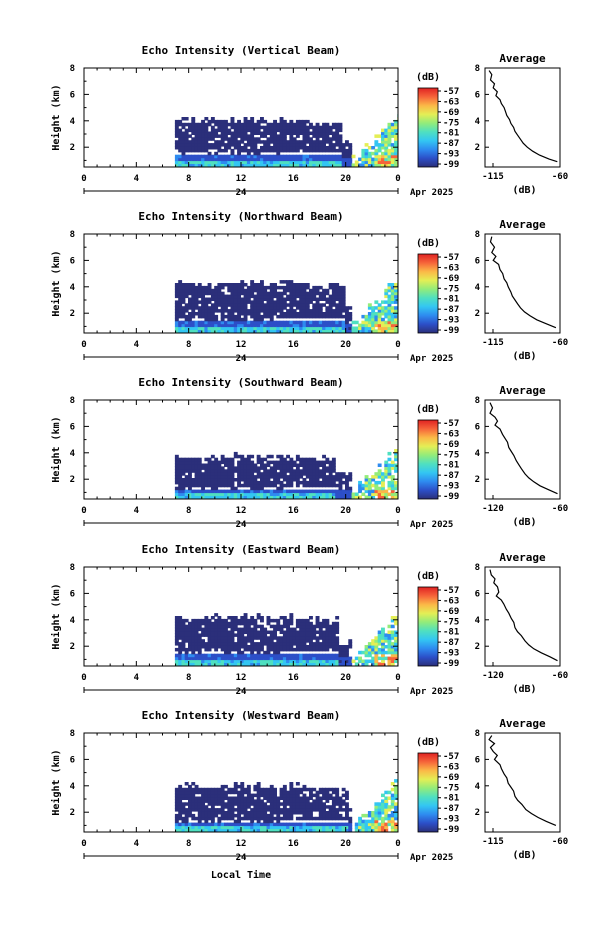  I want to click on date-month-label: Apr 2025, so click(431, 525).